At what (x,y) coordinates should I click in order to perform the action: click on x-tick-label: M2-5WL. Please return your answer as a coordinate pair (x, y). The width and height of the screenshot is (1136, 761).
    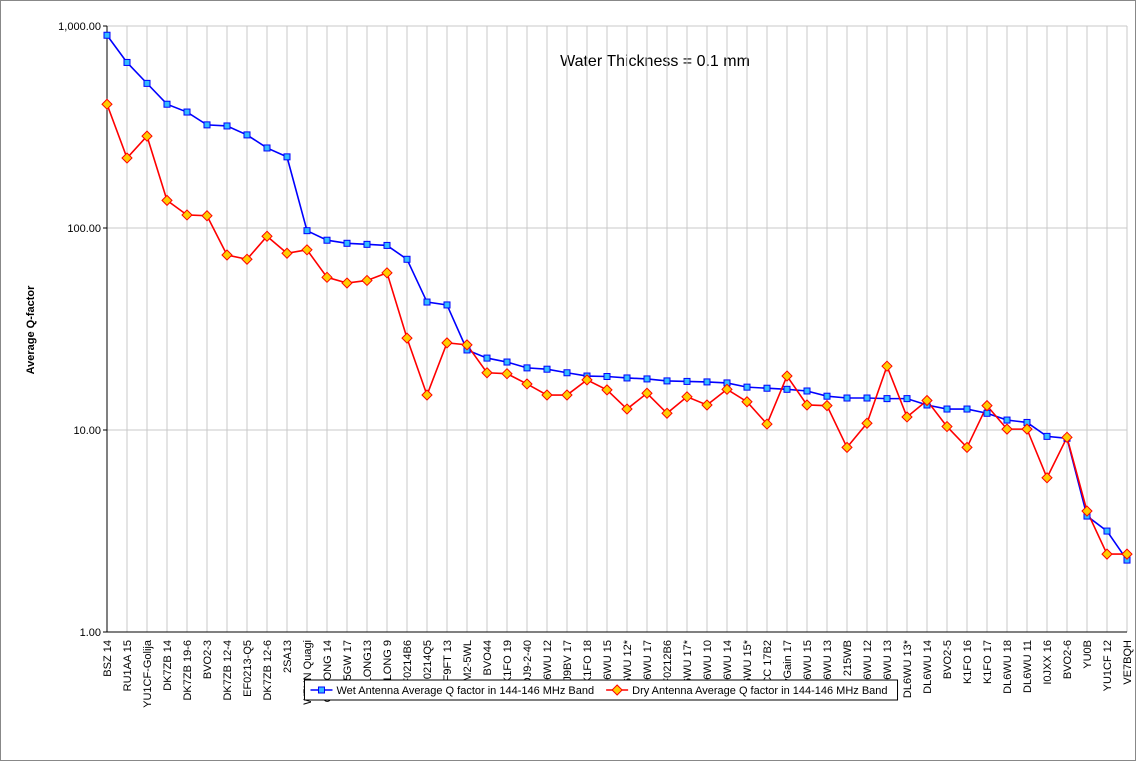
    Looking at the image, I should click on (468, 661).